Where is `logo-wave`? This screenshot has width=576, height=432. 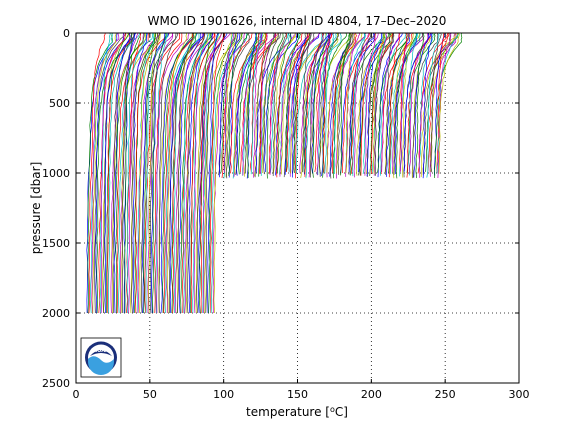
logo-wave is located at coordinates (101, 365).